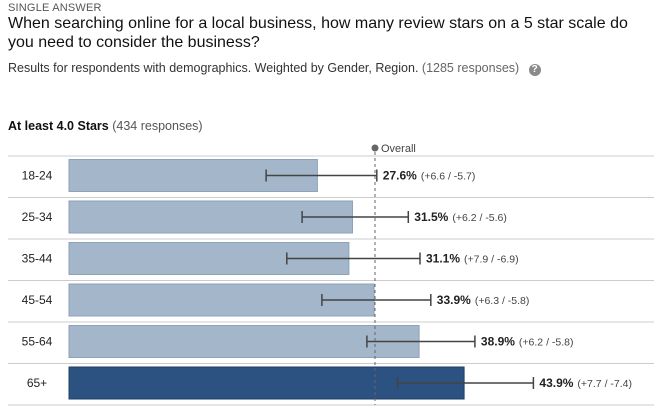 The image size is (661, 419). I want to click on overall-marker, so click(375, 148).